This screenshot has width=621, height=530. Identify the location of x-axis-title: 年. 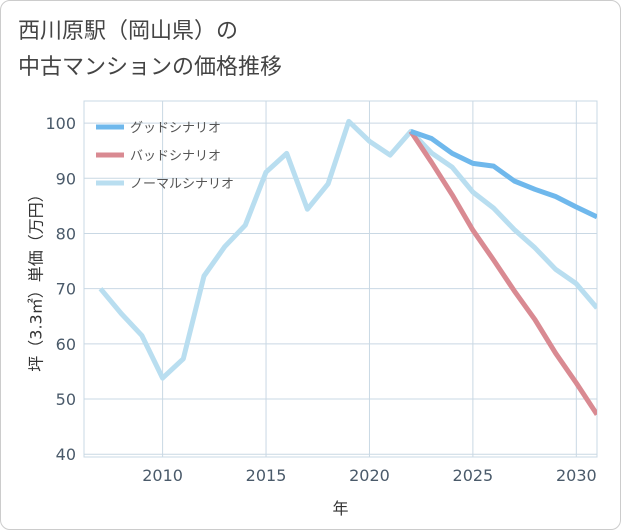
(340, 508).